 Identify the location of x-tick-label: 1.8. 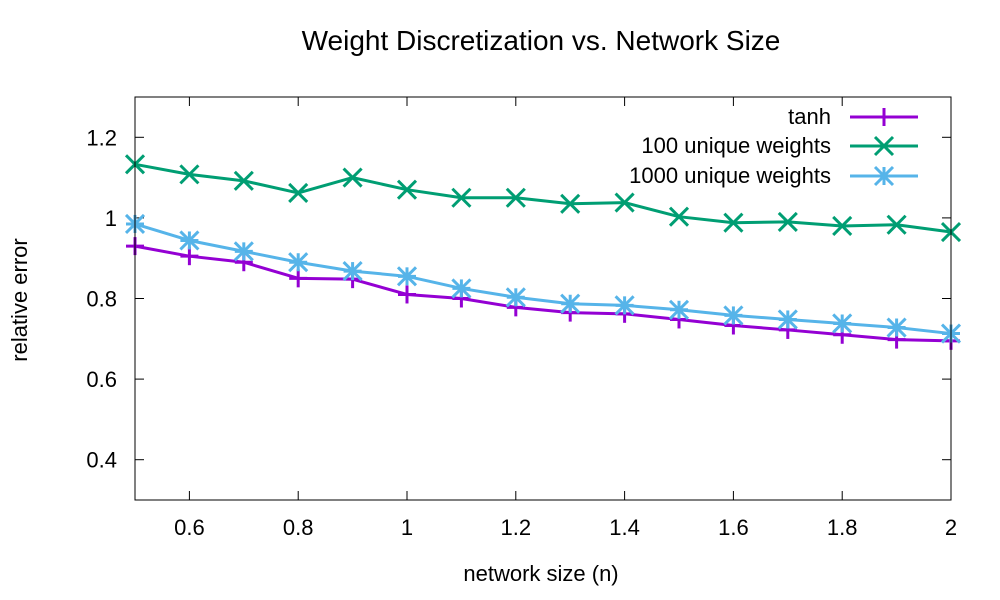
(842, 527).